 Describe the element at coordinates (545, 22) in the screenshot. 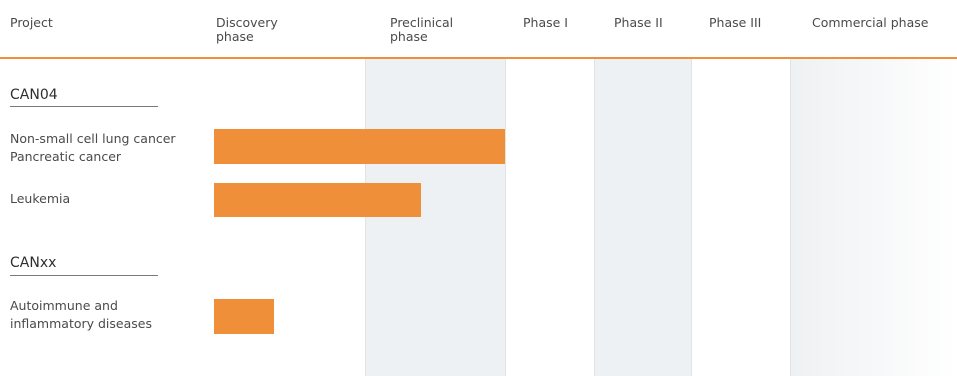

I see `header-phase-1: Phase I` at that location.